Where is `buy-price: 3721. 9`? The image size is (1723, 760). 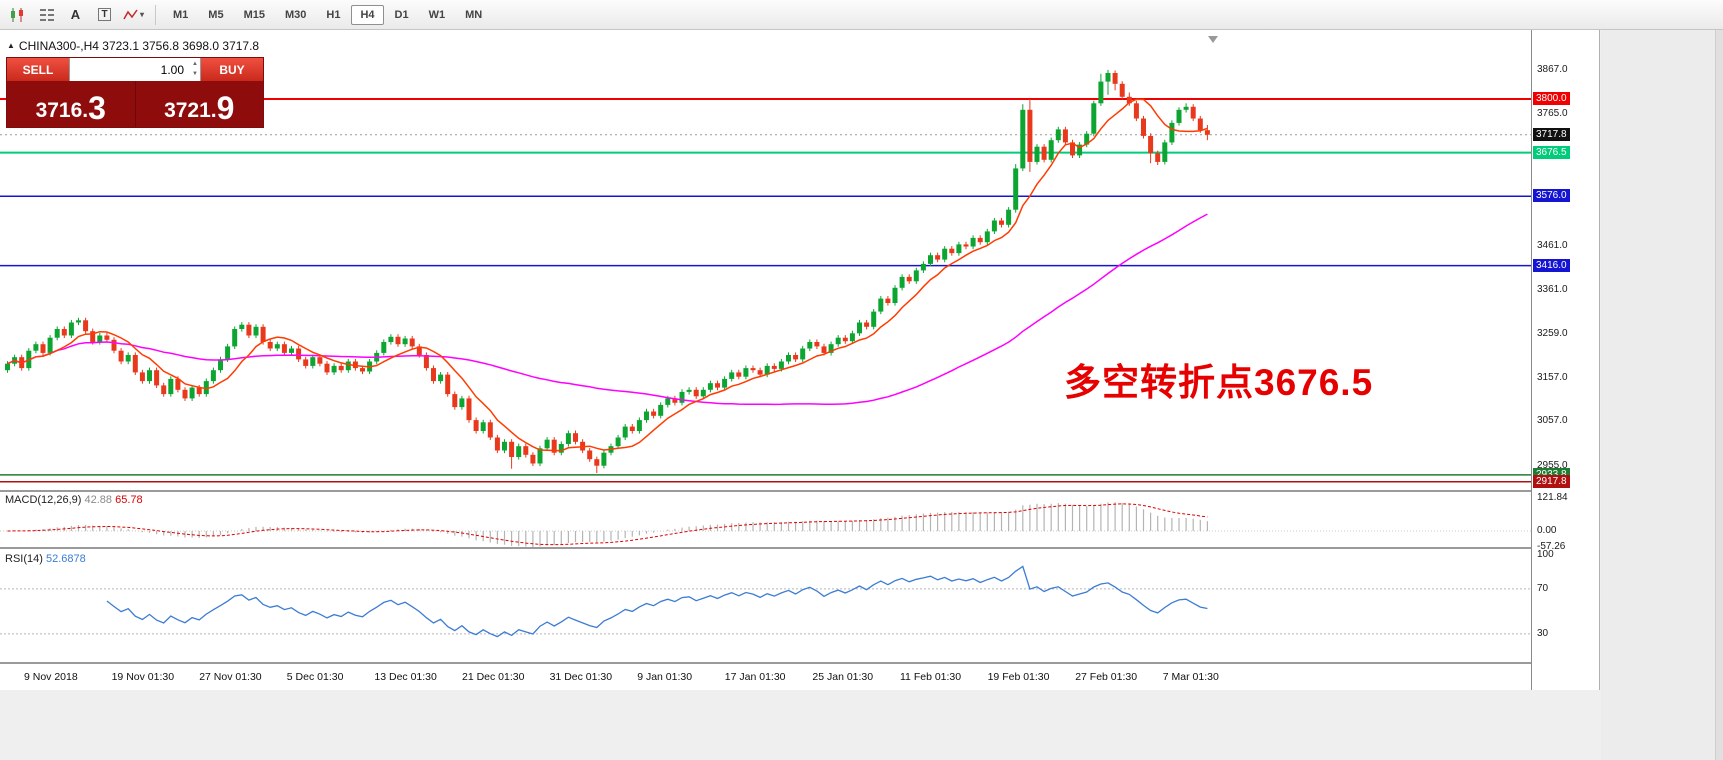
buy-price: 3721. 9 is located at coordinates (200, 104).